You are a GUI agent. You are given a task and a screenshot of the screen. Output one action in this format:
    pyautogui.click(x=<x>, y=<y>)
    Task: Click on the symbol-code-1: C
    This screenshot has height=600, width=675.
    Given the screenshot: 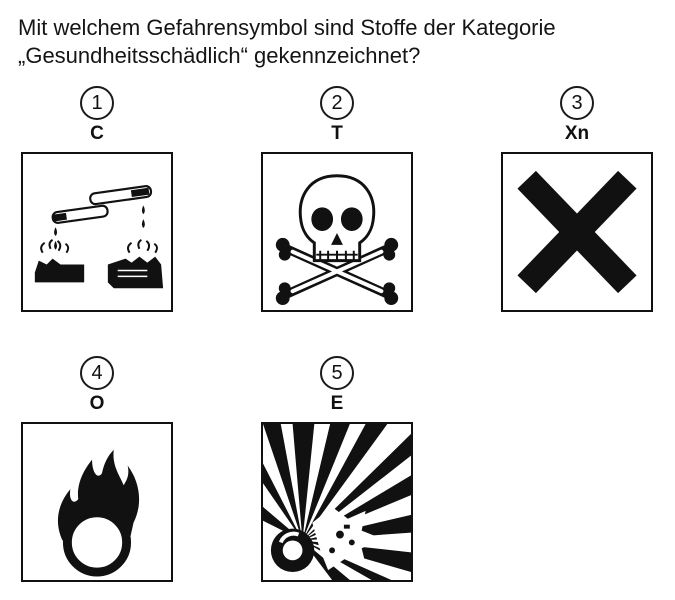 What is the action you would take?
    pyautogui.click(x=97, y=133)
    